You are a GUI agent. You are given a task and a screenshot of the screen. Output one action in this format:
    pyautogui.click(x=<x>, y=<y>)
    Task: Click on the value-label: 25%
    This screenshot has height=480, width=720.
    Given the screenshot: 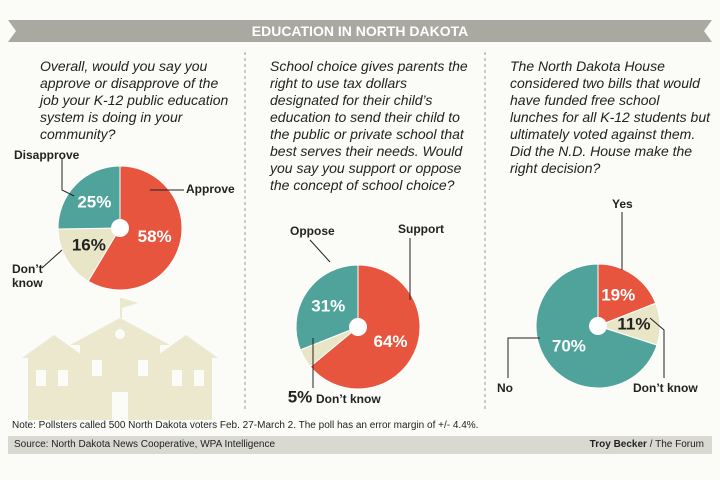 What is the action you would take?
    pyautogui.click(x=94, y=201)
    